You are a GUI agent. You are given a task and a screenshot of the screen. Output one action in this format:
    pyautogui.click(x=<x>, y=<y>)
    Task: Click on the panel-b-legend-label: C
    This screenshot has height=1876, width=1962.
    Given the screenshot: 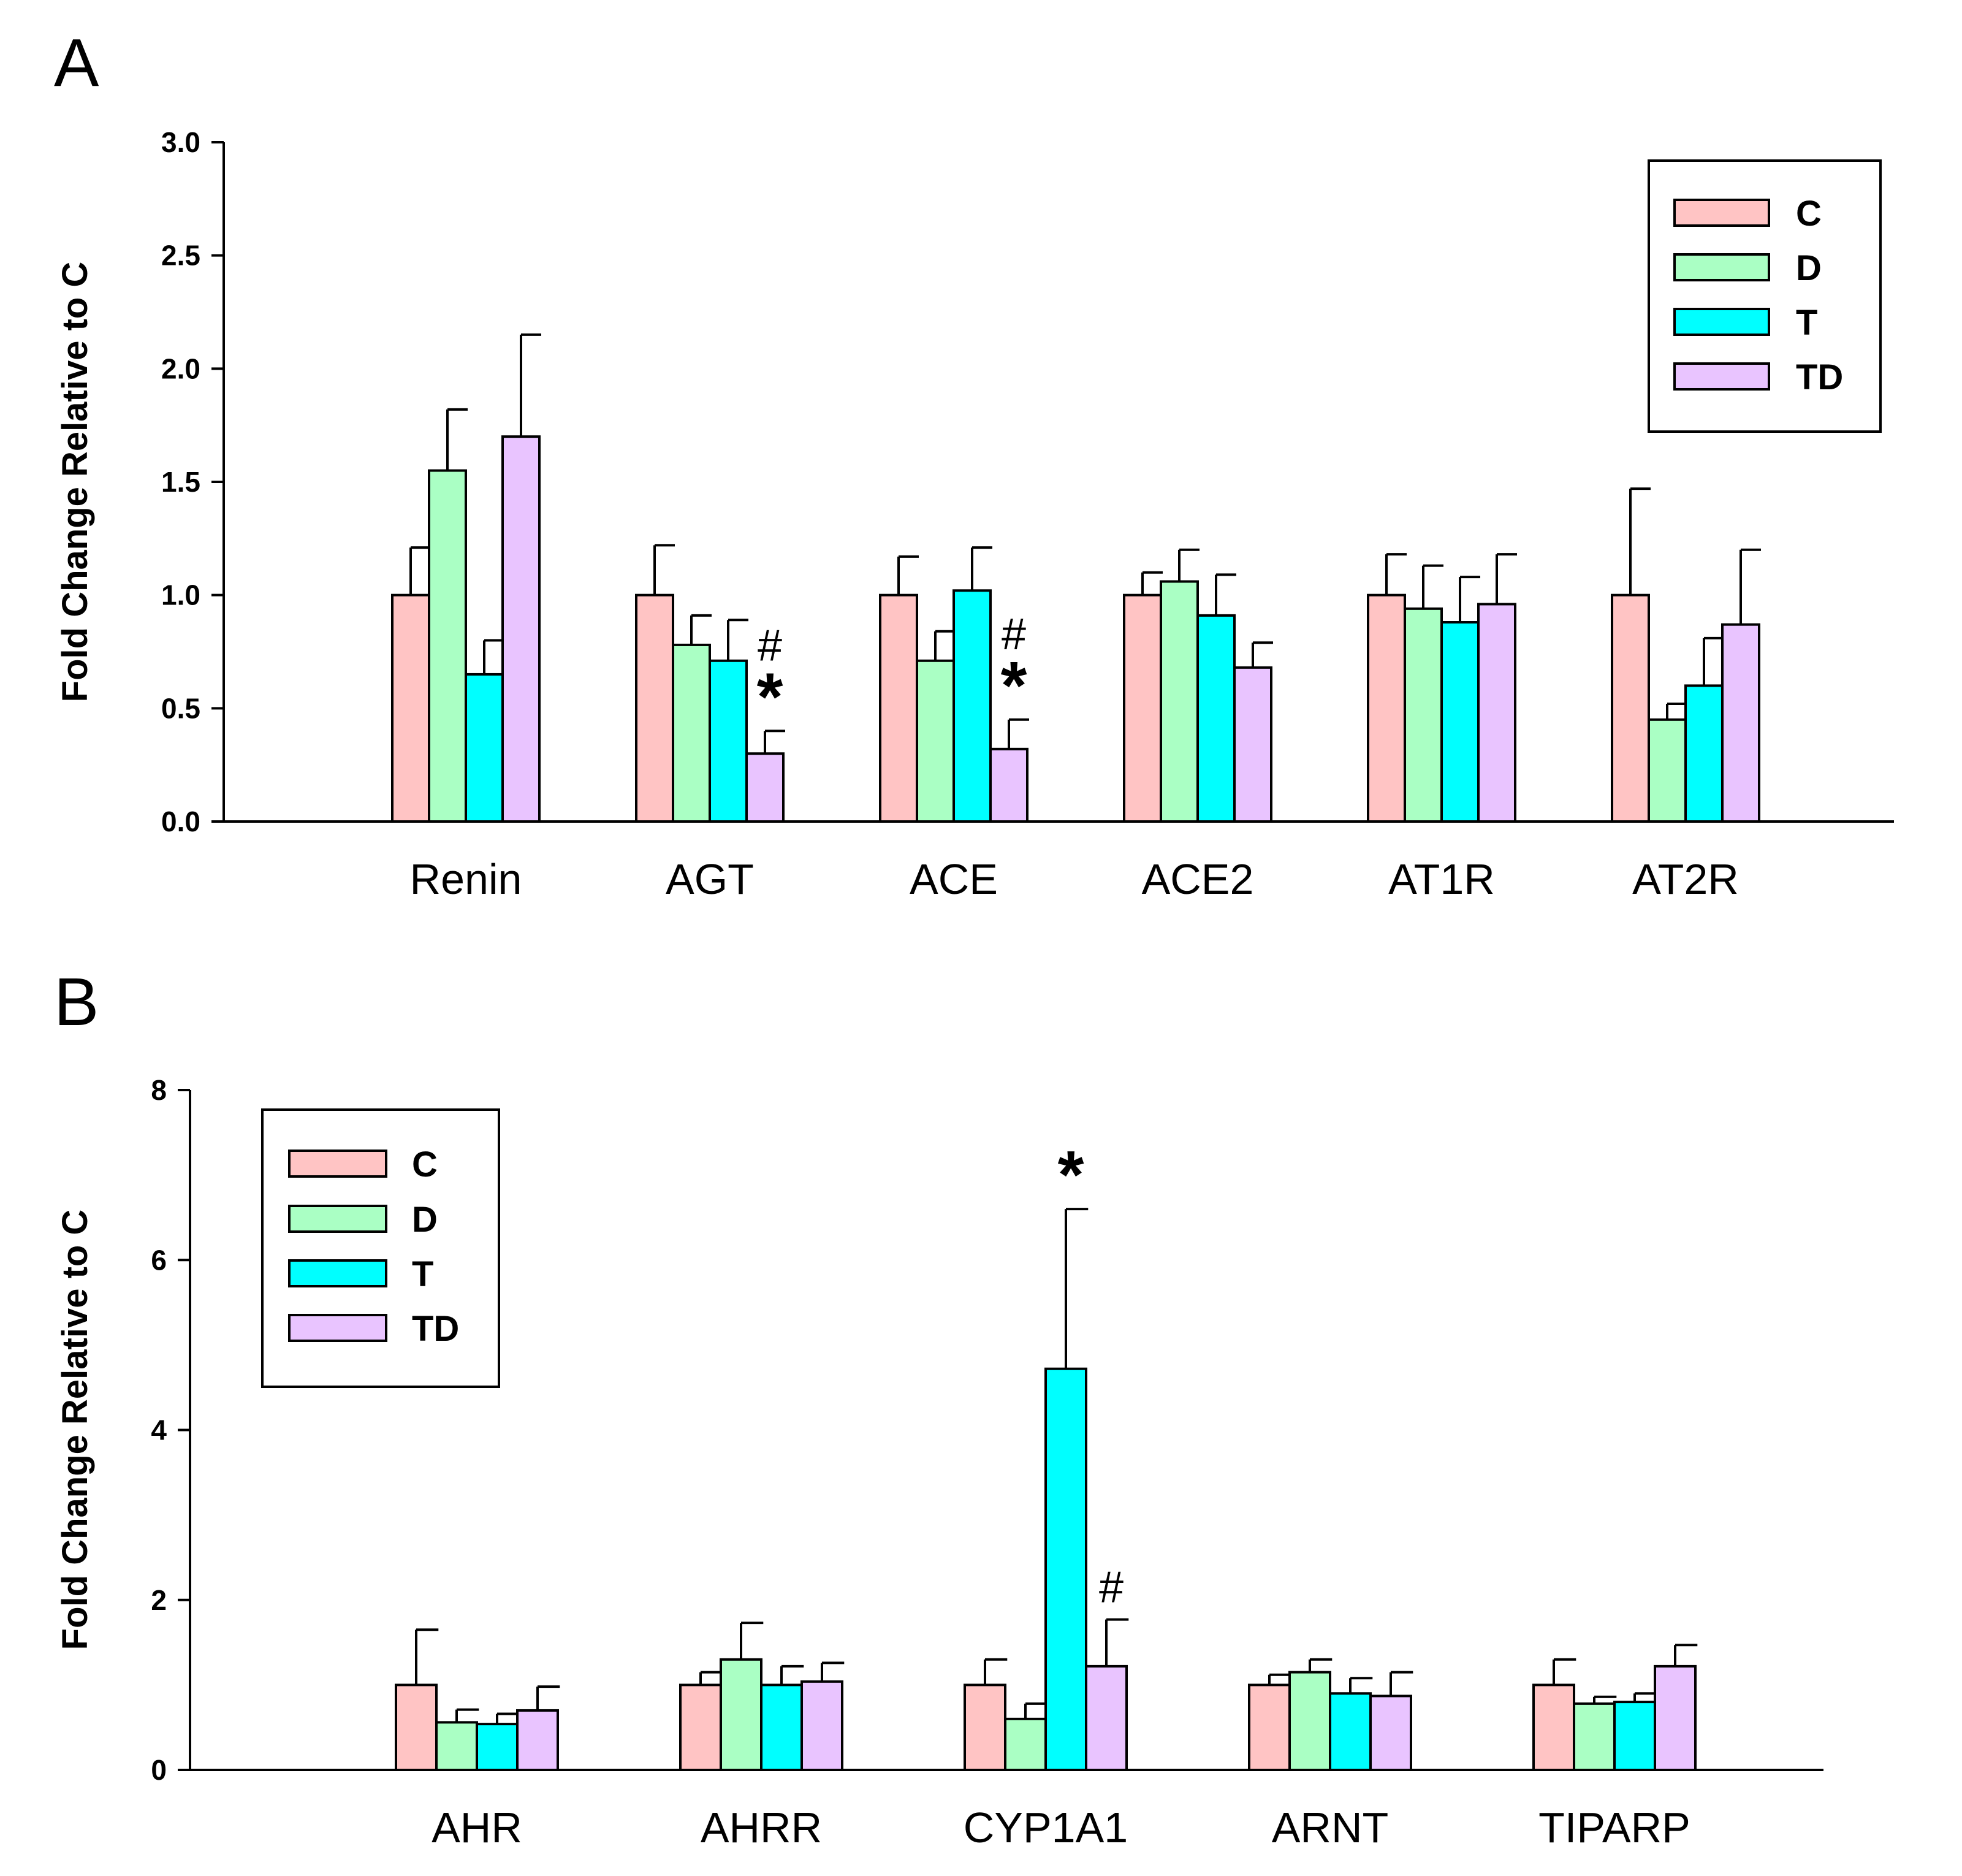 What is the action you would take?
    pyautogui.click(x=425, y=1164)
    